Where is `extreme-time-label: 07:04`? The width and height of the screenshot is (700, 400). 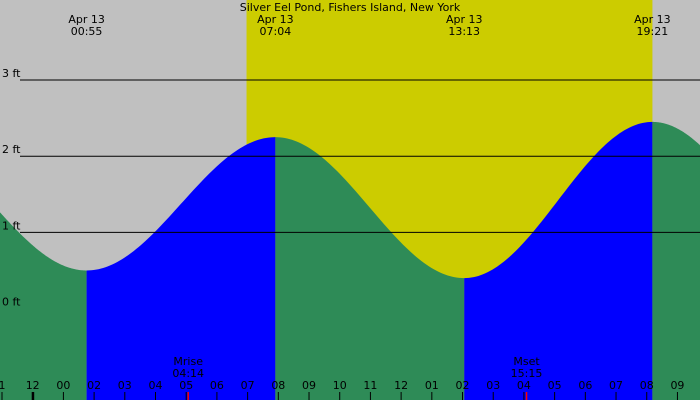 extreme-time-label: 07:04 is located at coordinates (276, 31).